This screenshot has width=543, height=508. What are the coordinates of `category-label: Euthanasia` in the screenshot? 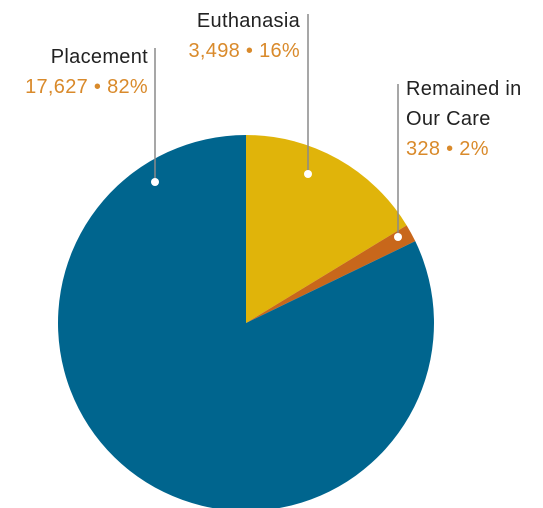 It's located at (248, 21).